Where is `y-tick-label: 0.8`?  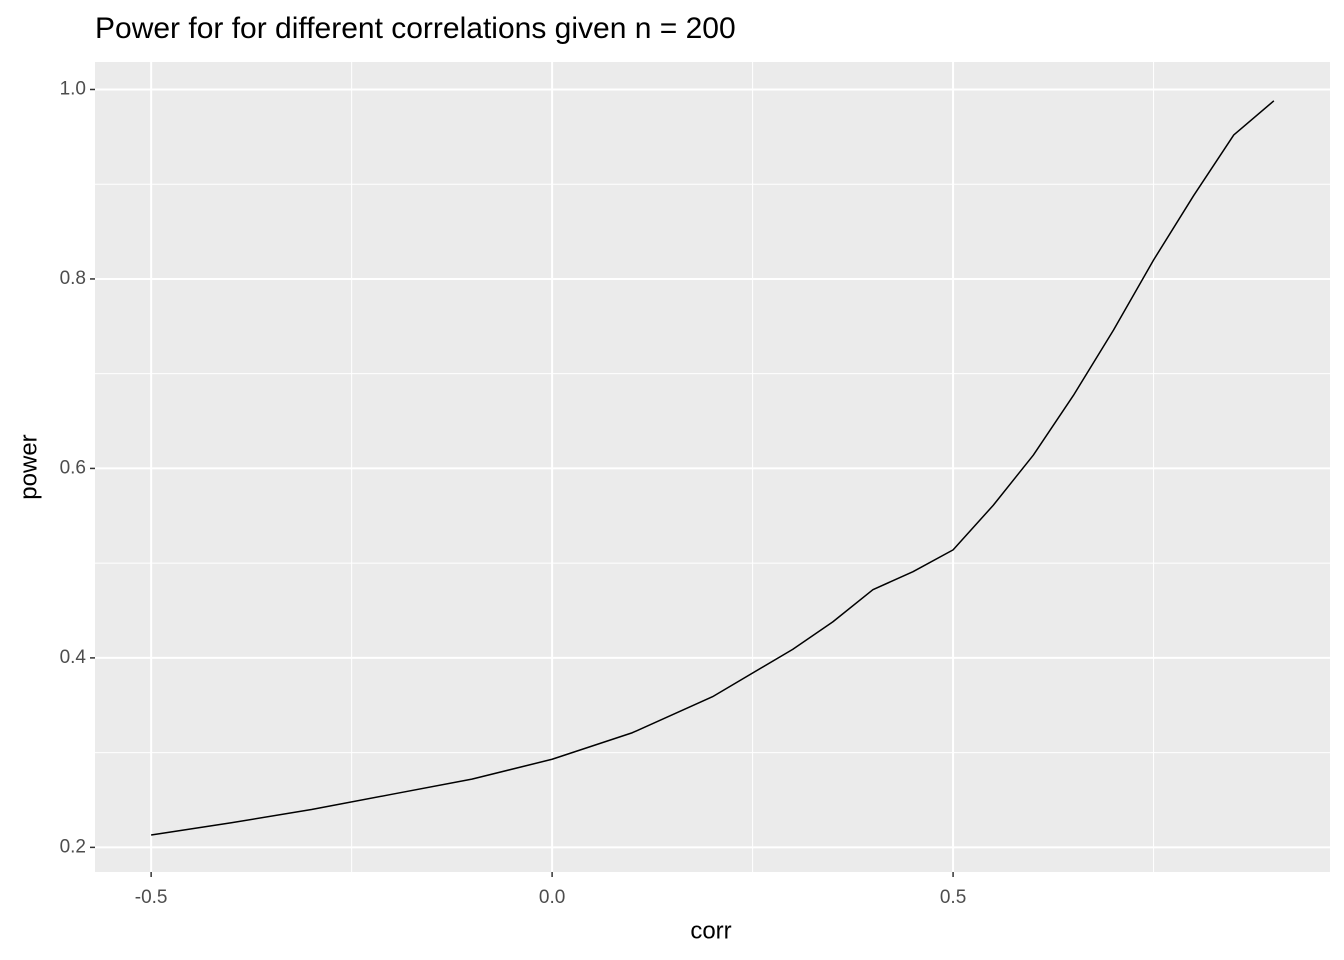 y-tick-label: 0.8 is located at coordinates (73, 278).